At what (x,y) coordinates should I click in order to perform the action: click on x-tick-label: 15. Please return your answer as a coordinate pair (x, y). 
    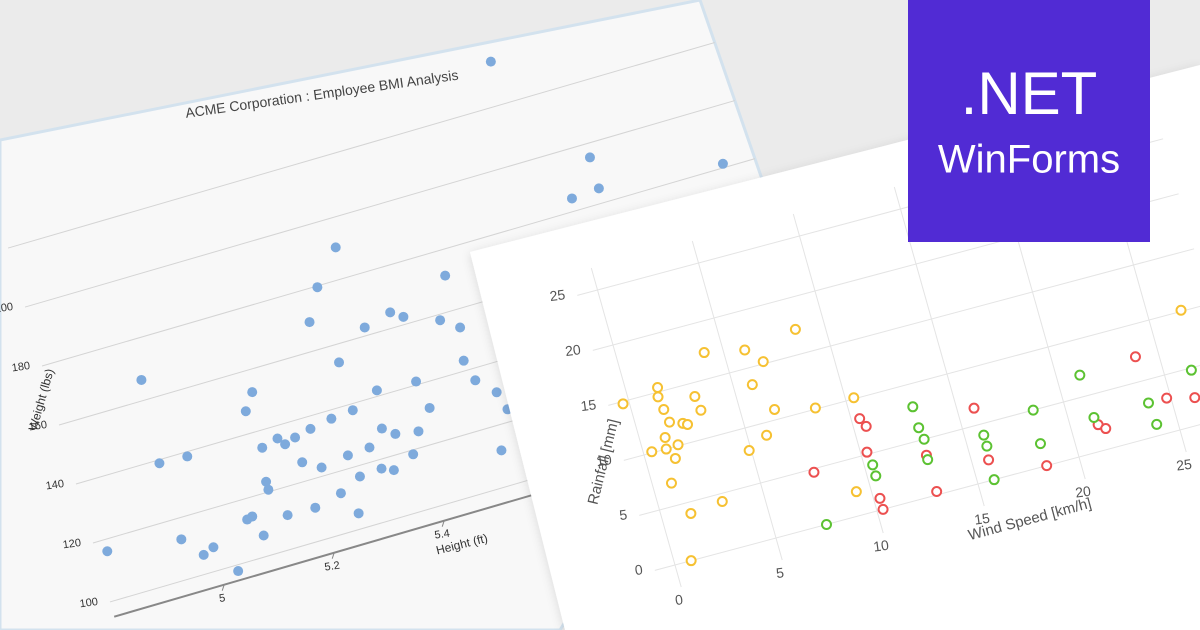
    Looking at the image, I should click on (982, 519).